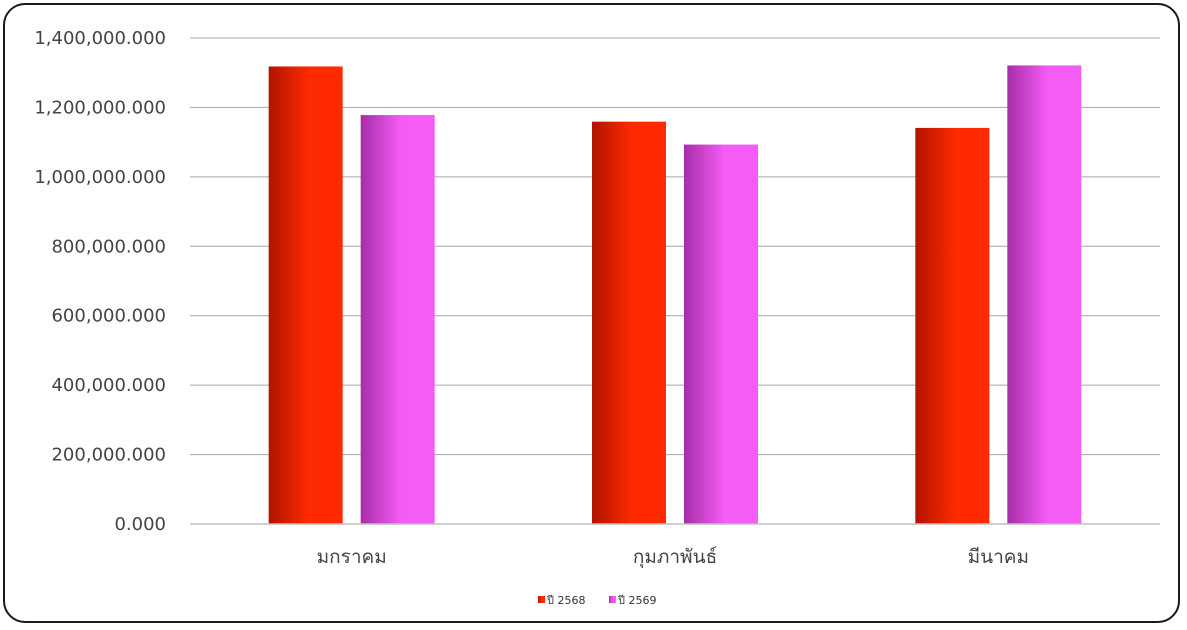 The image size is (1187, 630). Describe the element at coordinates (100, 107) in the screenshot. I see `y-tick-label: 1,200,000.000` at that location.